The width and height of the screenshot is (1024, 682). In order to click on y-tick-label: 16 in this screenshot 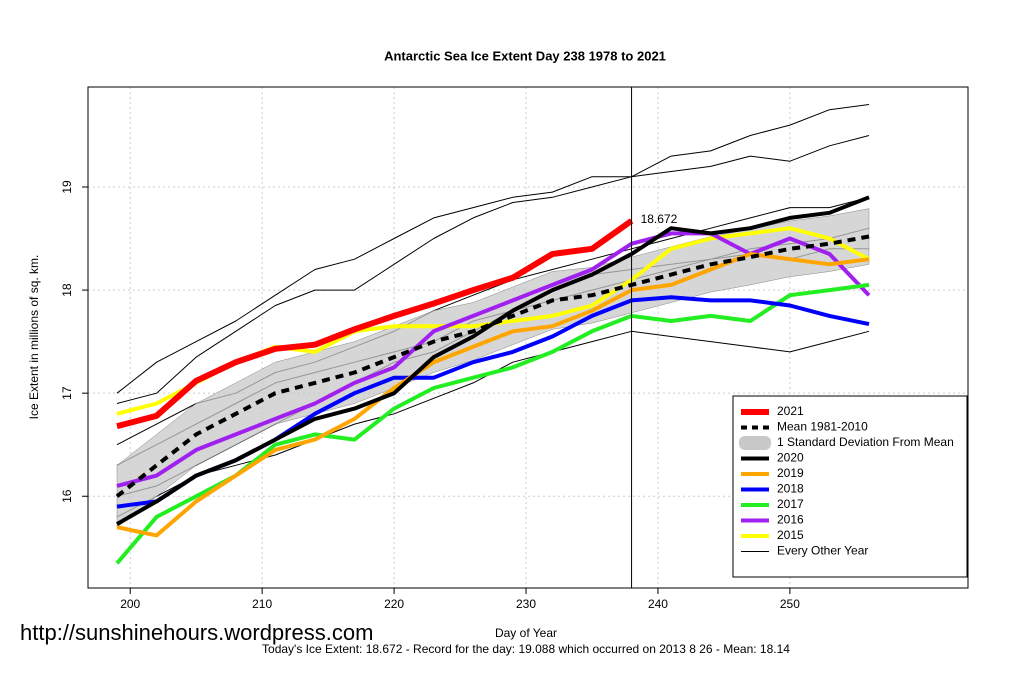, I will do `click(67, 496)`.